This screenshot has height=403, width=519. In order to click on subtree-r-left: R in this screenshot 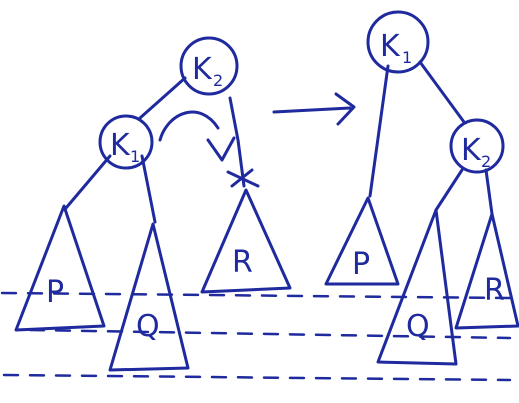, I will do `click(246, 241)`.